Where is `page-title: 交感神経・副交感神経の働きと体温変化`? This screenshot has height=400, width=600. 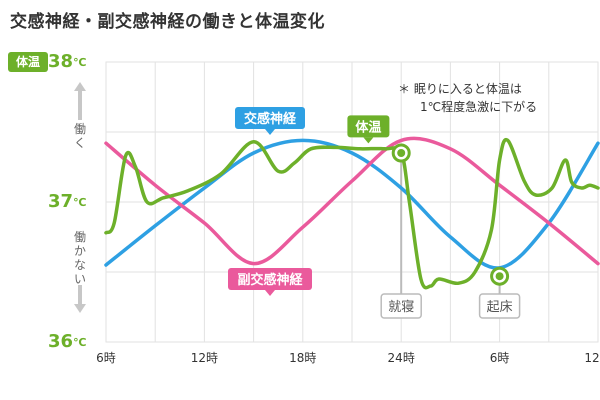 page-title: 交感神経・副交感神経の働きと体温変化 is located at coordinates (167, 22).